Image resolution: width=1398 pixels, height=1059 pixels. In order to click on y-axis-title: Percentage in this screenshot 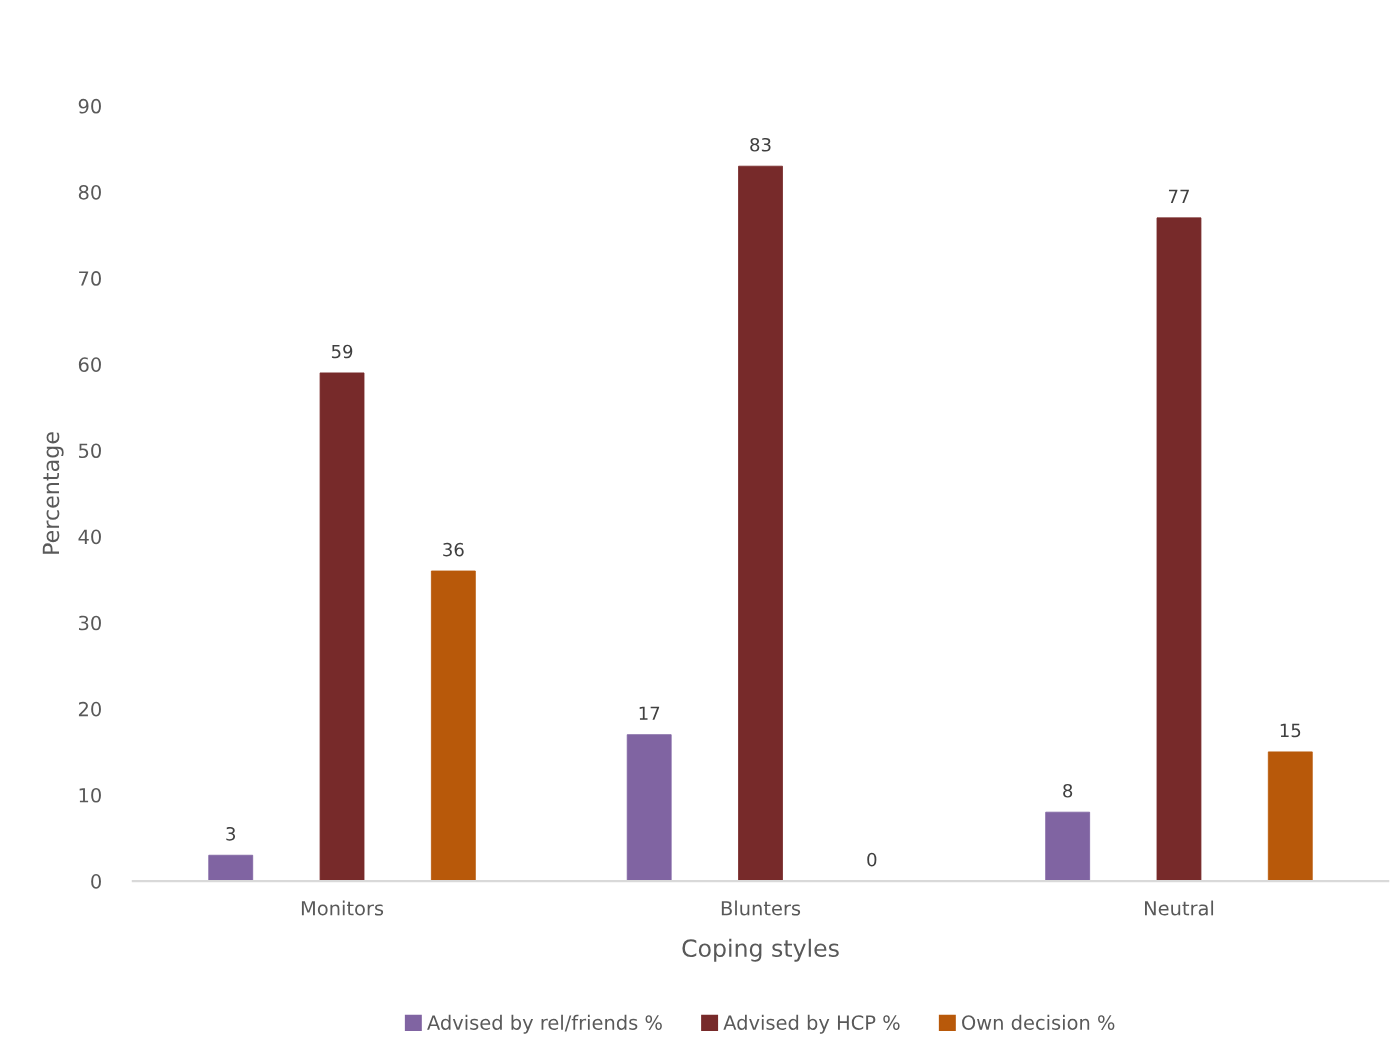, I will do `click(53, 493)`.